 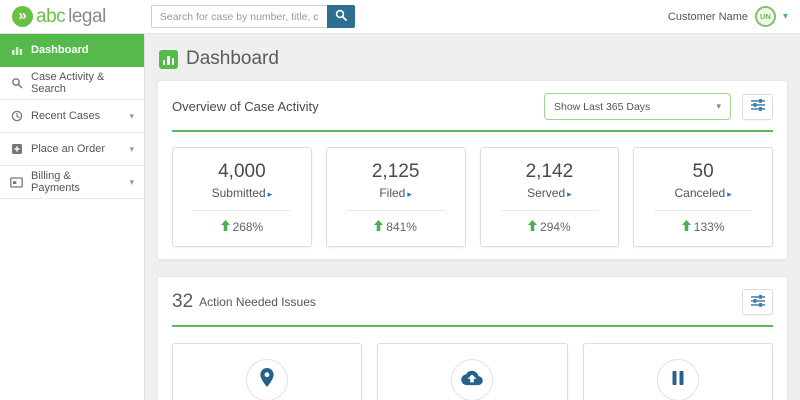 What do you see at coordinates (257, 302) in the screenshot?
I see `issues-title: Action Needed Issues` at bounding box center [257, 302].